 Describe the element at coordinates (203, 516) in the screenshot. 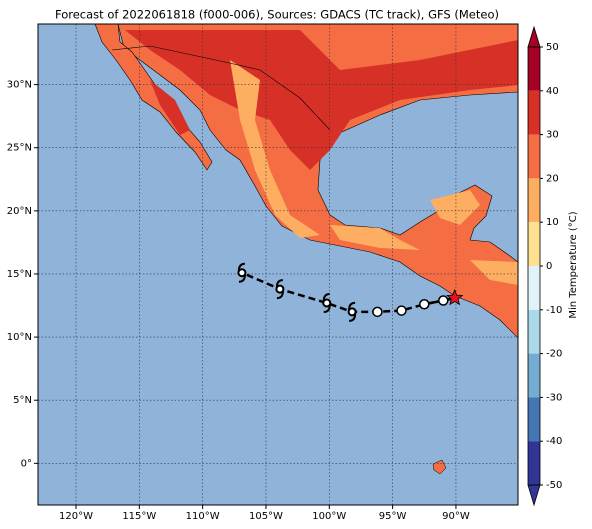

I see `x-tick-label: 110°W` at that location.